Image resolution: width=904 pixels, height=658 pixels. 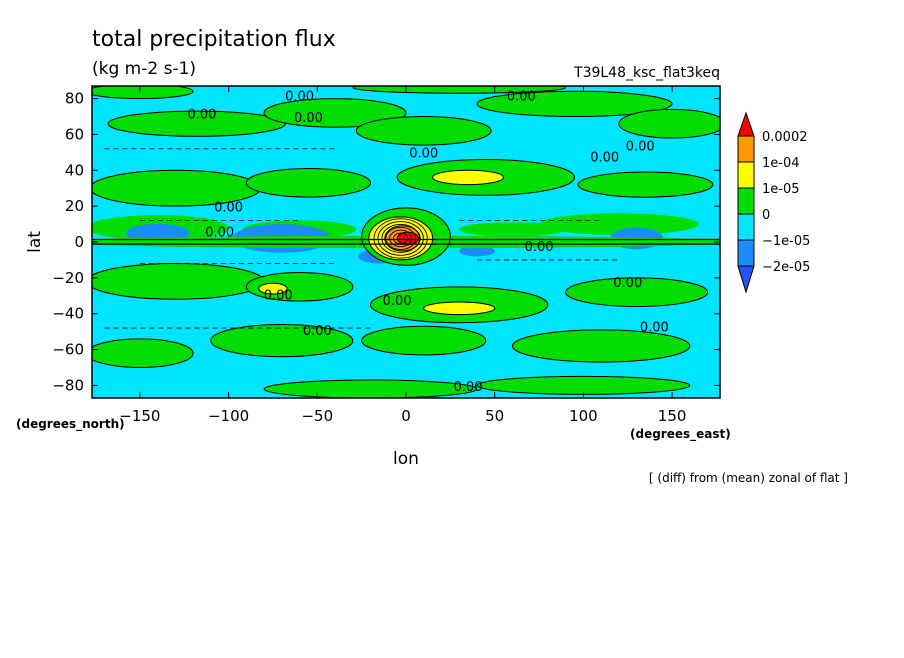 I want to click on x-axis-units: (degrees_east), so click(x=680, y=434).